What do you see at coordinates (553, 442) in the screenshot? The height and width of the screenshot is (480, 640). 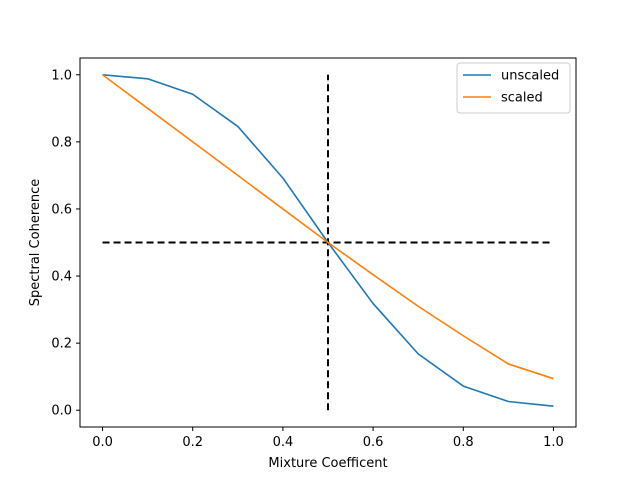 I see `x-tick-label: 1.0` at bounding box center [553, 442].